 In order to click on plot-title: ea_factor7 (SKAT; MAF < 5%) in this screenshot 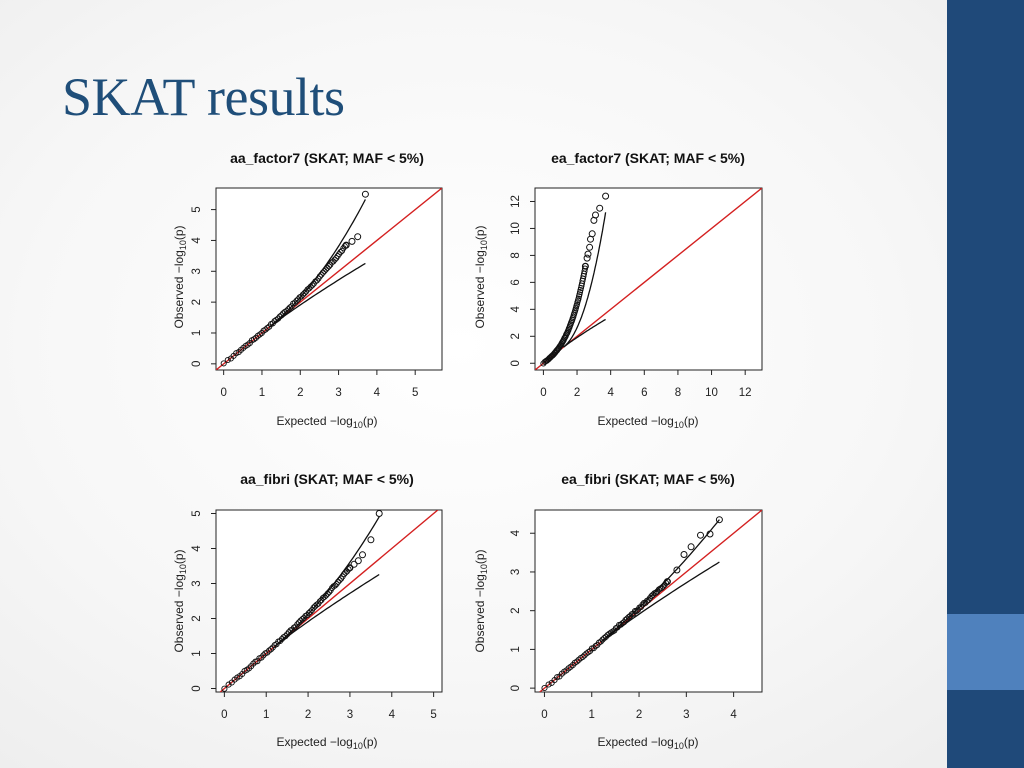, I will do `click(648, 158)`.